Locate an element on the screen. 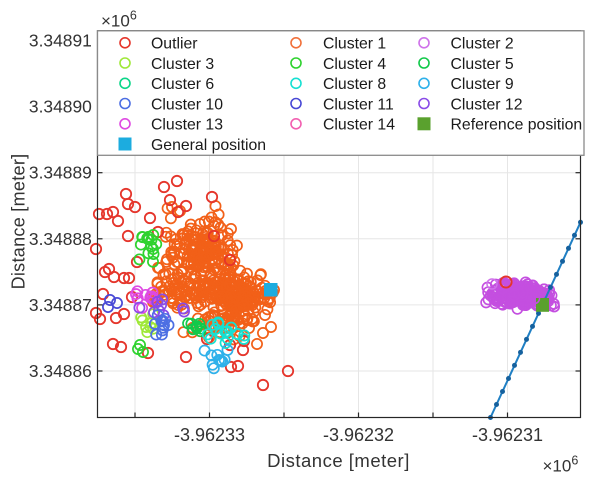 This screenshot has height=488, width=601. svg-text: 3.34891 is located at coordinates (60, 41).